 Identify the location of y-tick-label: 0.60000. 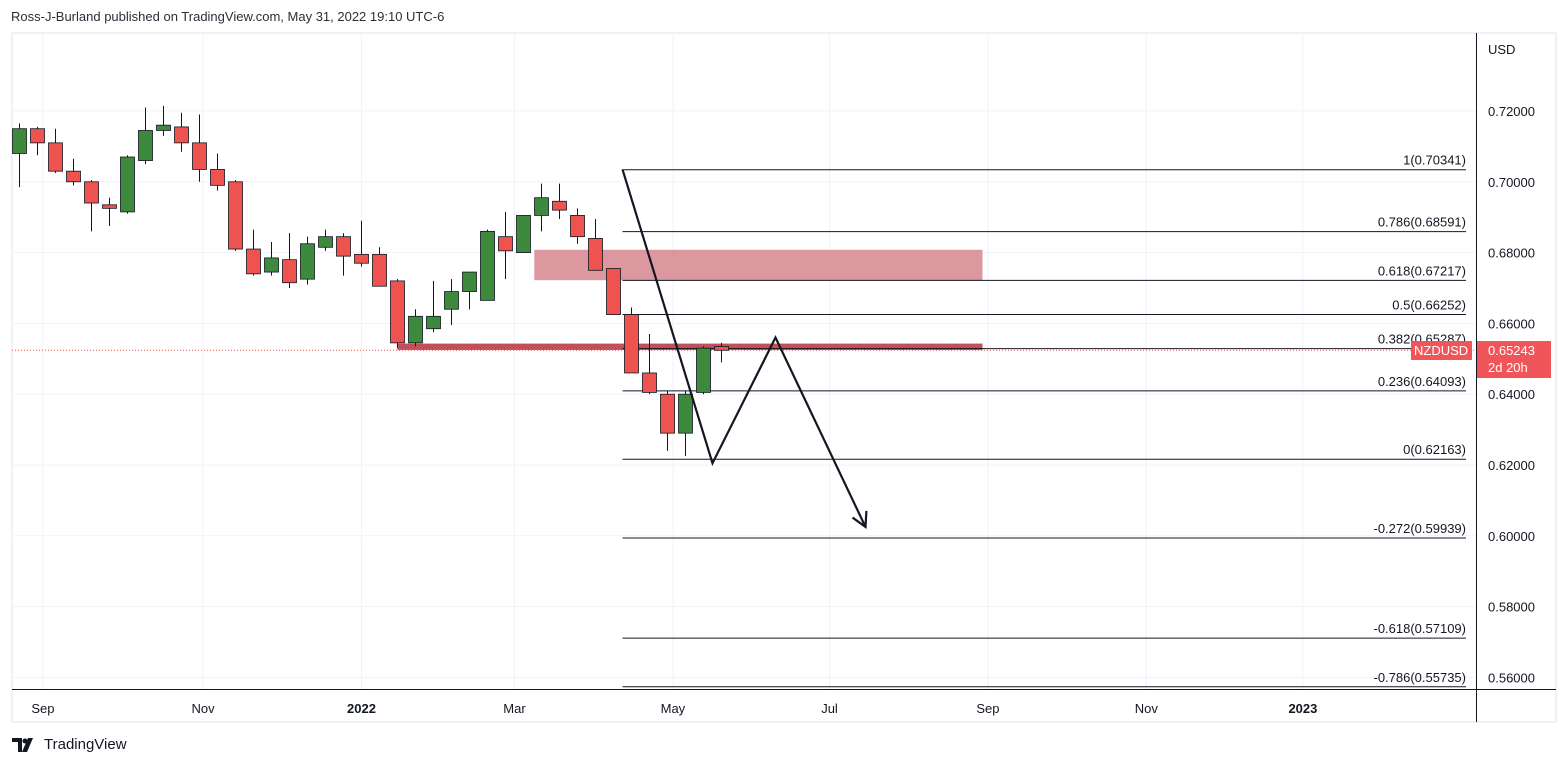
(1511, 536).